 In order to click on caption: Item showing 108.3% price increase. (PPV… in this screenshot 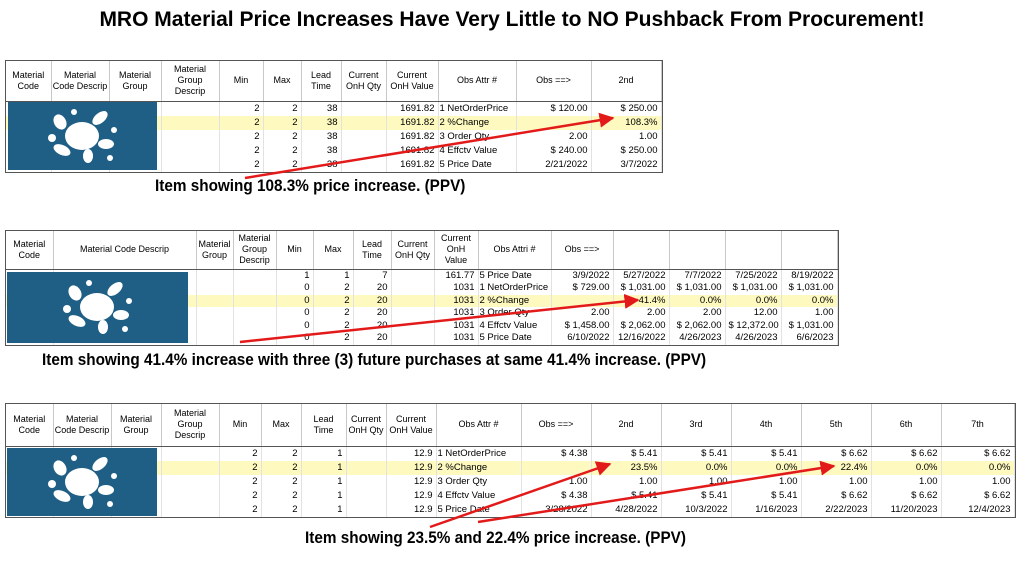, I will do `click(310, 185)`.